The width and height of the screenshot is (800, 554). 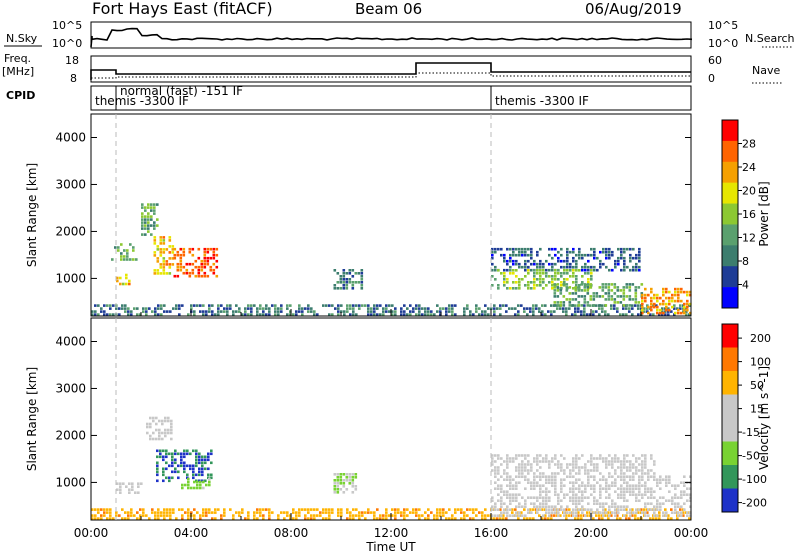 I want to click on colorbar-swatch, so click(x=730, y=277).